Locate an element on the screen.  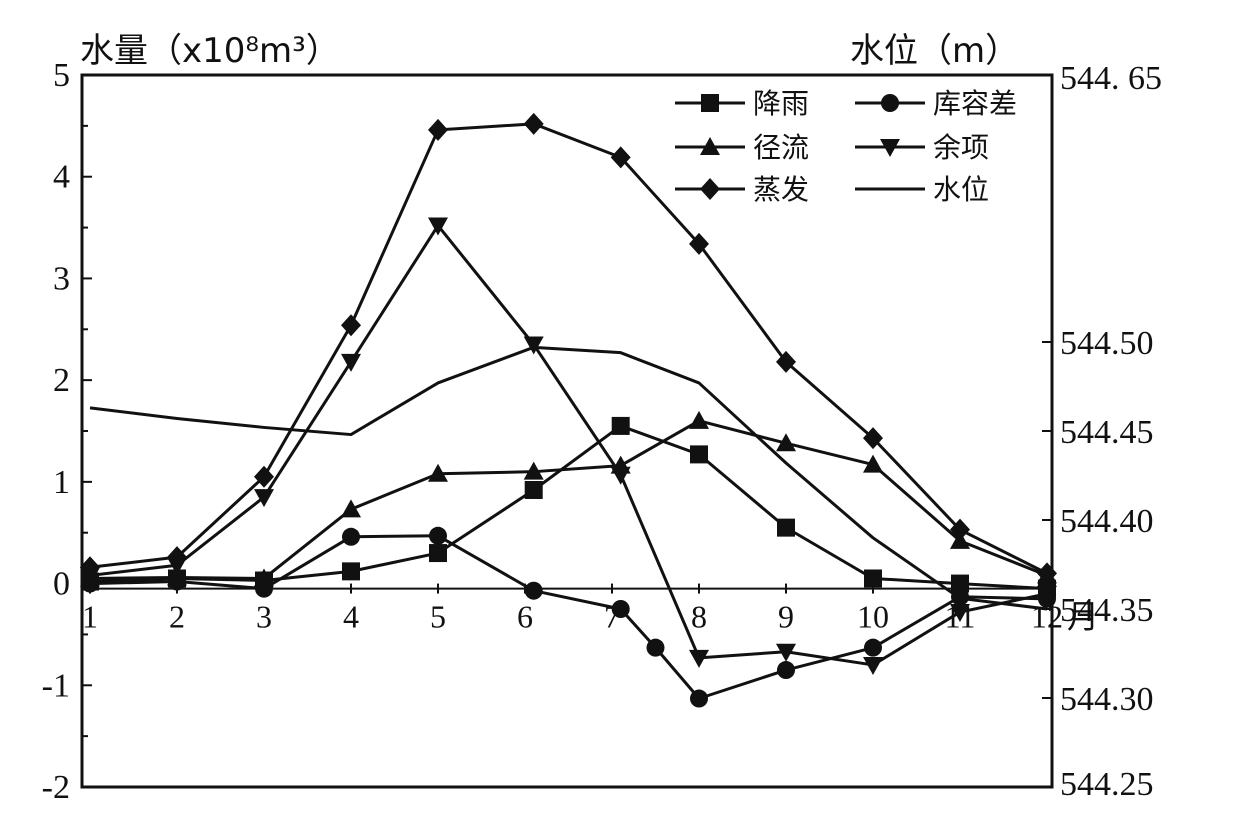
x-tick-label: 3 is located at coordinates (264, 617).